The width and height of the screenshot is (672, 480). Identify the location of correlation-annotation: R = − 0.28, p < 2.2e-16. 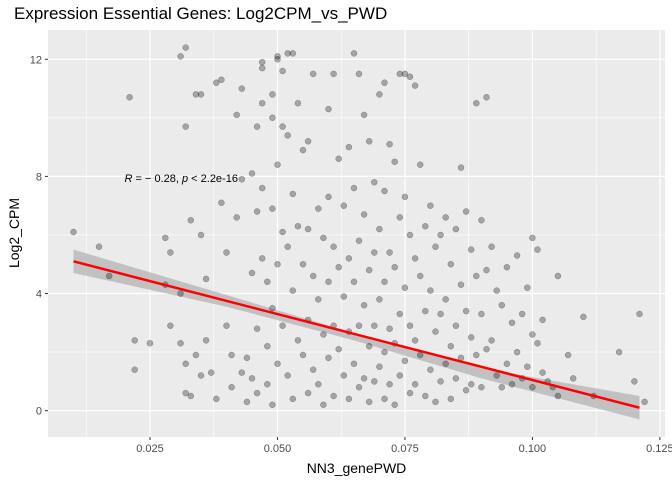
(180, 179).